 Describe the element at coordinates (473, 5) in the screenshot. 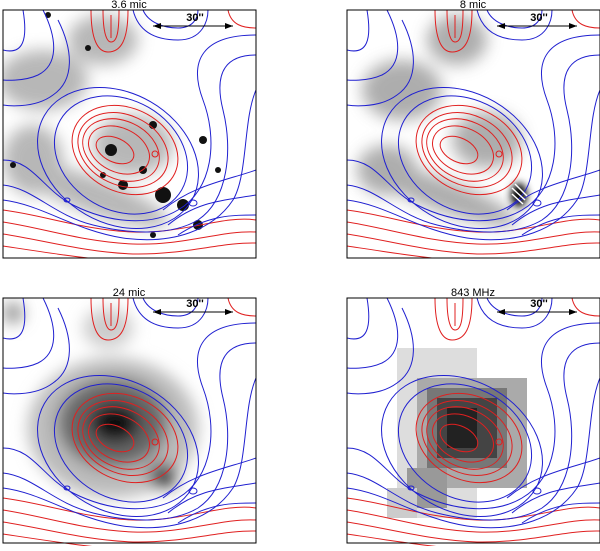

I see `panel-title: 8 mic` at that location.